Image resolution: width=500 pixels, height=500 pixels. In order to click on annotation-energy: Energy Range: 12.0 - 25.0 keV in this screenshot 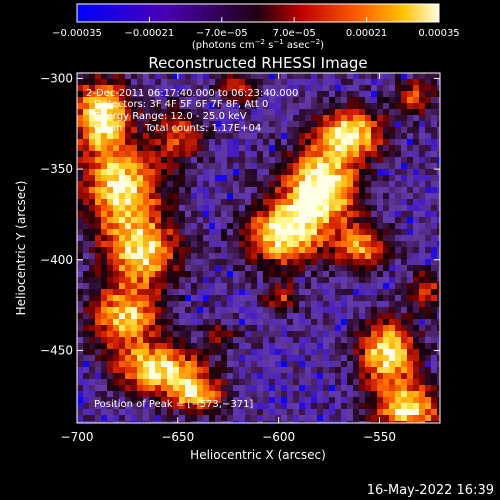, I will do `click(170, 116)`.